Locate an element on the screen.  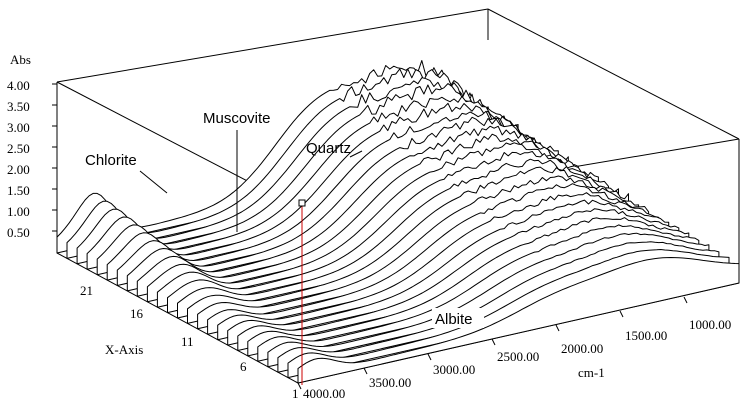
y-tick-label: 21 is located at coordinates (86, 290).